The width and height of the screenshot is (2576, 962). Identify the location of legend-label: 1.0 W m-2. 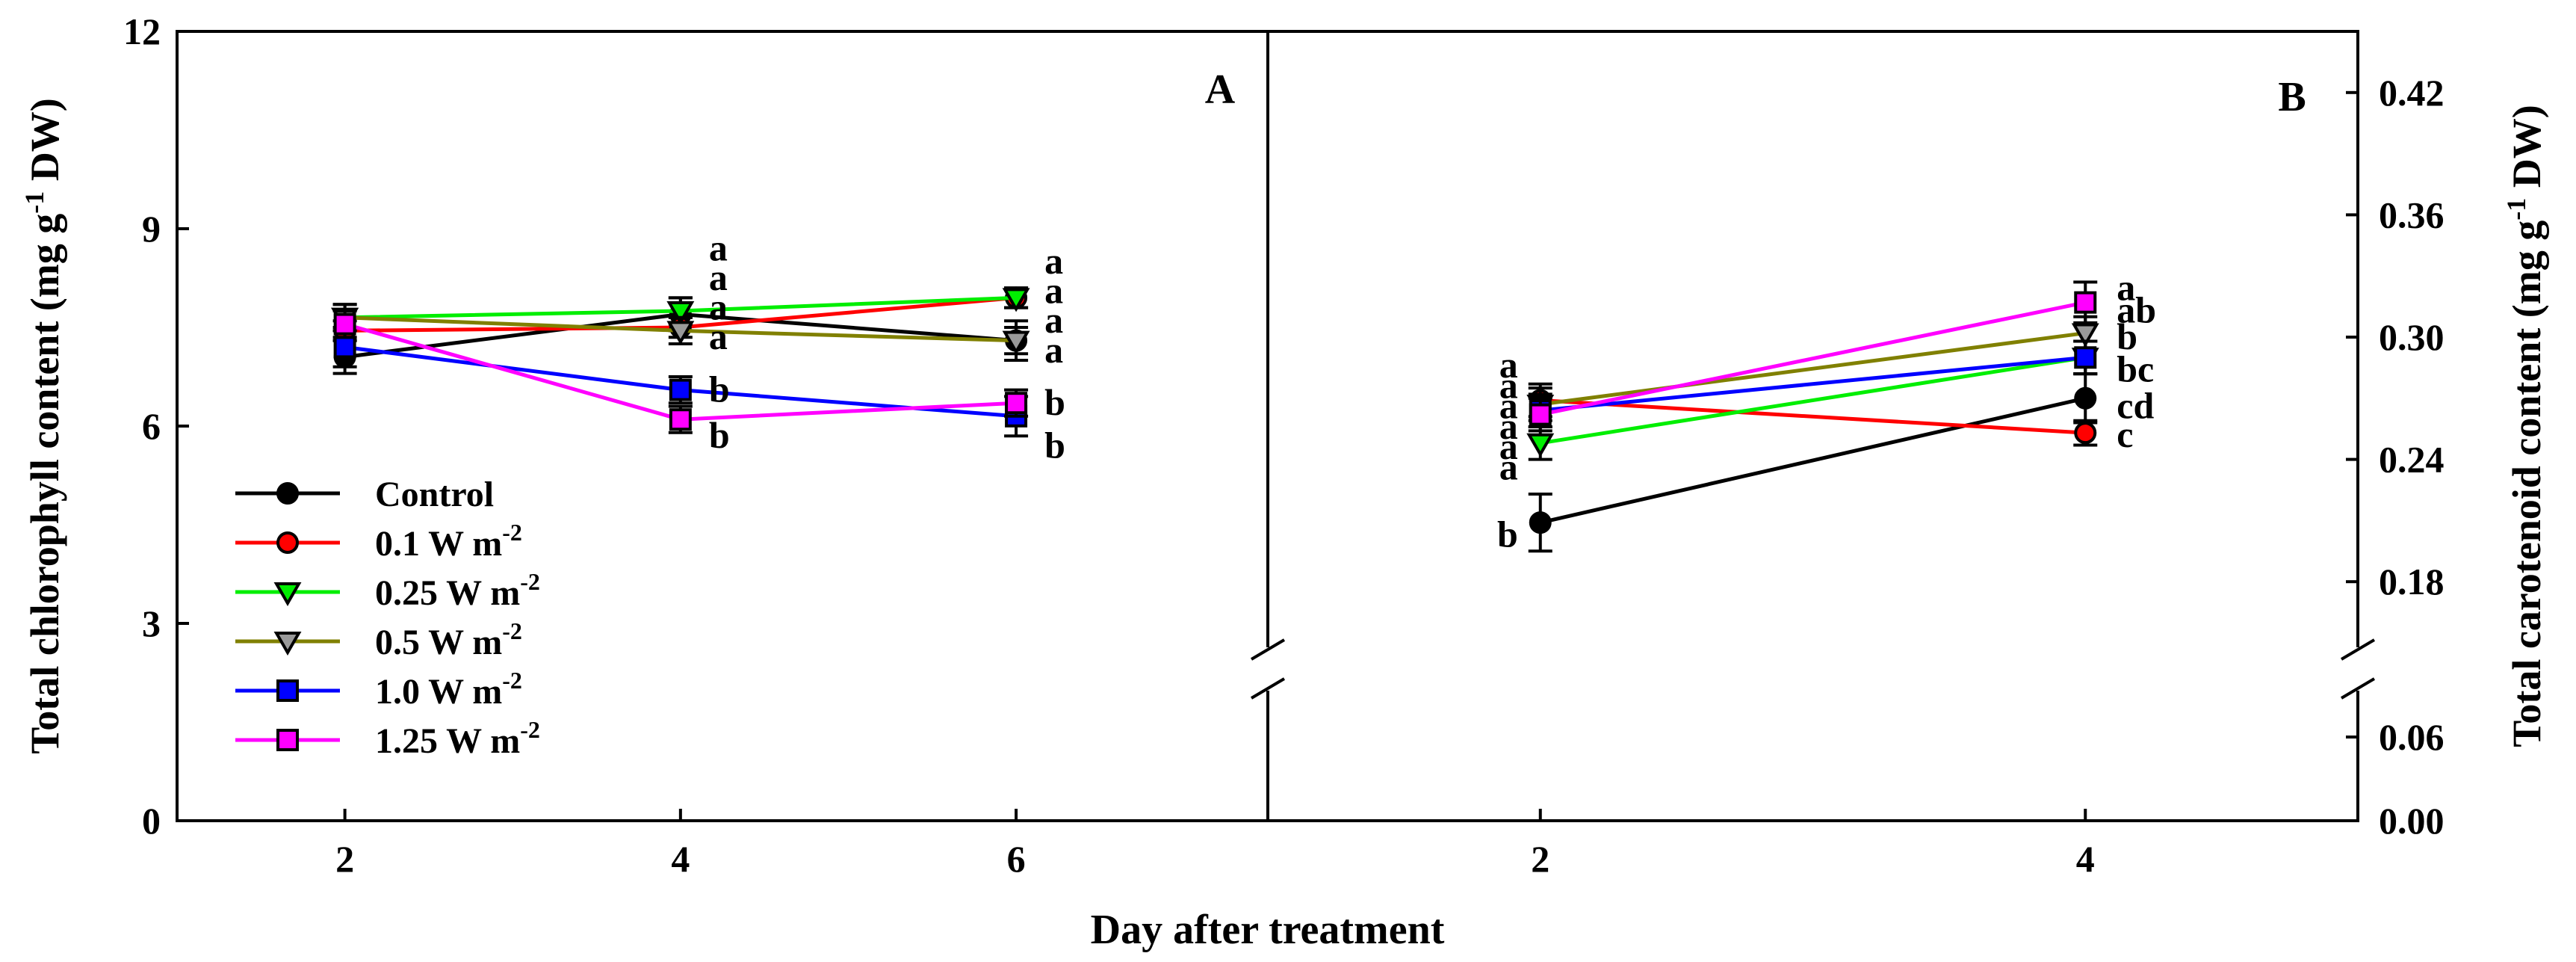
(448, 690).